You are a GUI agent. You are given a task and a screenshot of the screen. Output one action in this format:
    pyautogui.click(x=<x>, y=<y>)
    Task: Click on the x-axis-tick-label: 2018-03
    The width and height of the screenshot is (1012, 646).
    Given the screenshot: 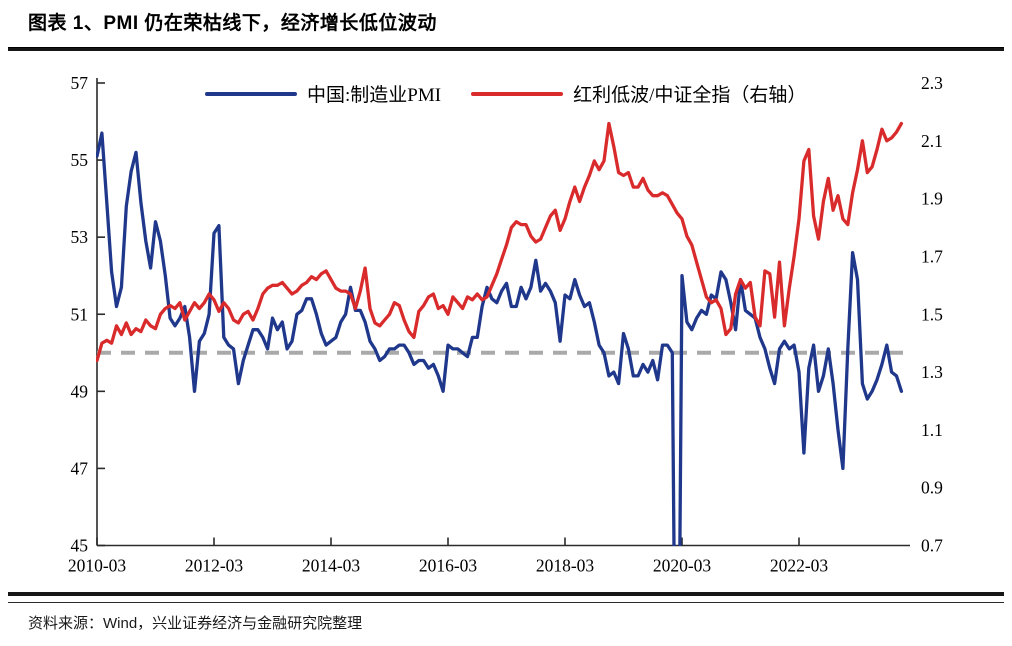 What is the action you would take?
    pyautogui.click(x=565, y=566)
    